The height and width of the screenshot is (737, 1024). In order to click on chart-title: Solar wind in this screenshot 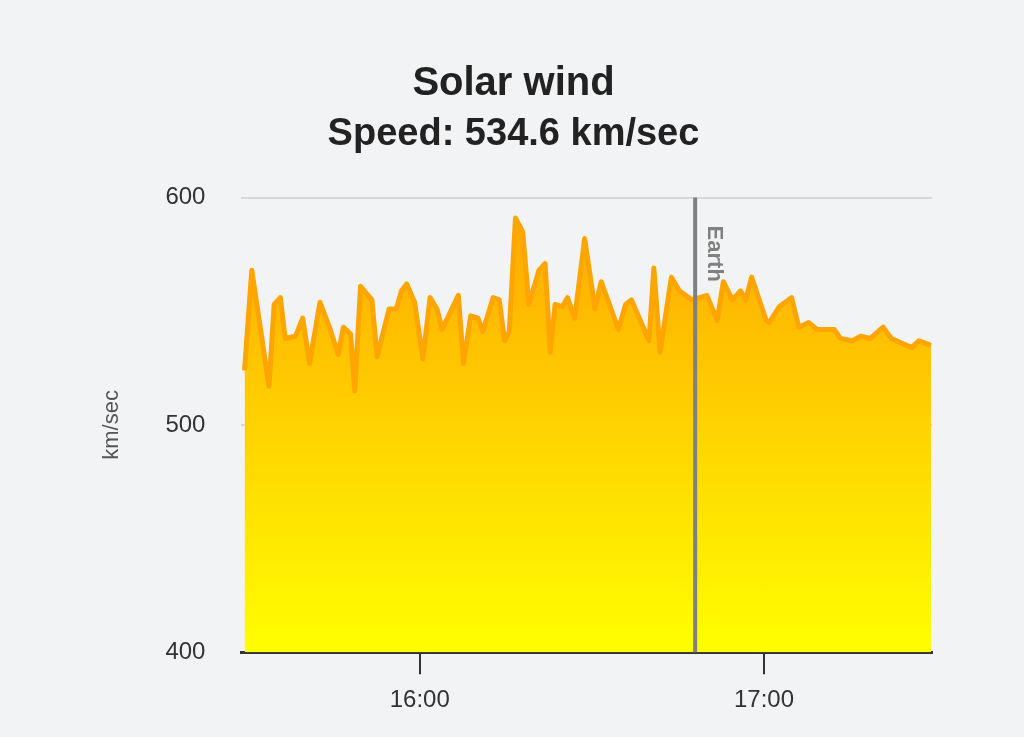, I will do `click(513, 81)`.